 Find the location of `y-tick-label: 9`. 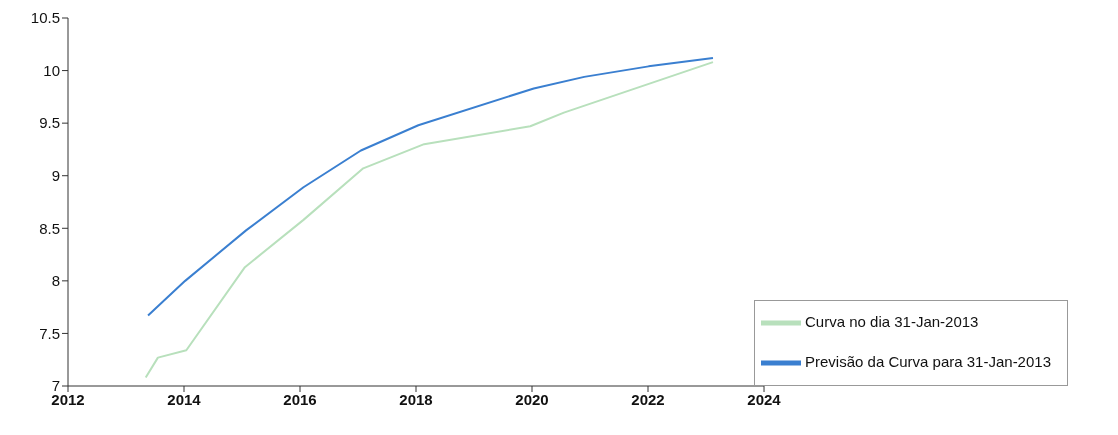

y-tick-label: 9 is located at coordinates (55, 176).